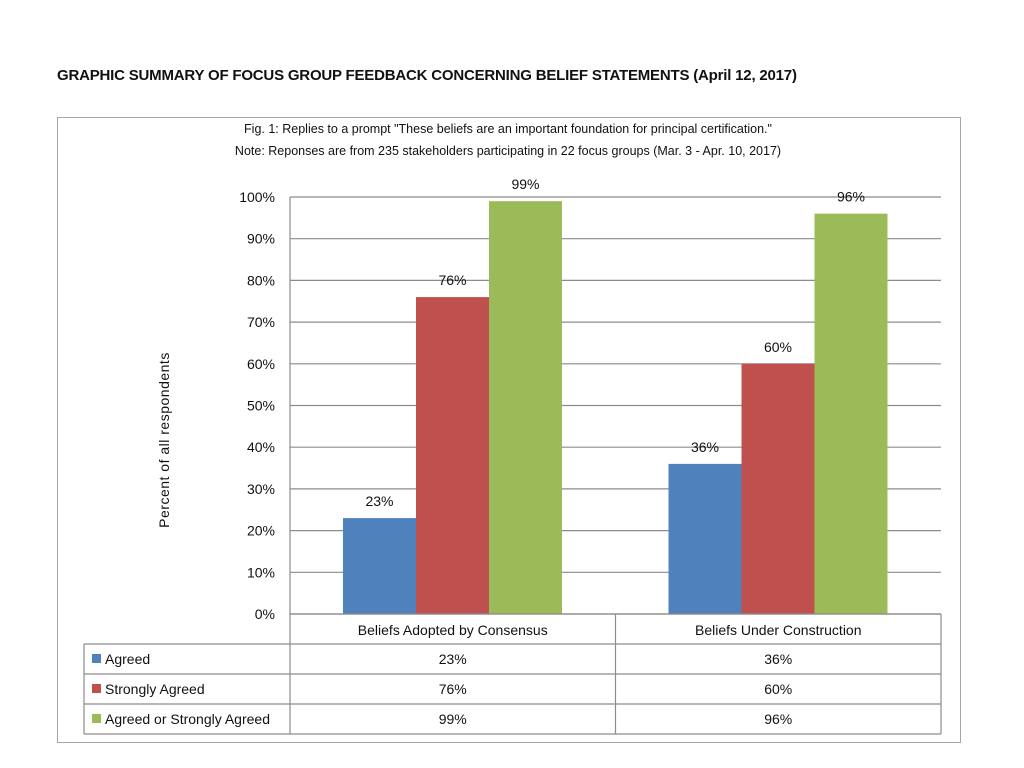  Describe the element at coordinates (778, 659) in the screenshot. I see `table-cell: 36%` at that location.